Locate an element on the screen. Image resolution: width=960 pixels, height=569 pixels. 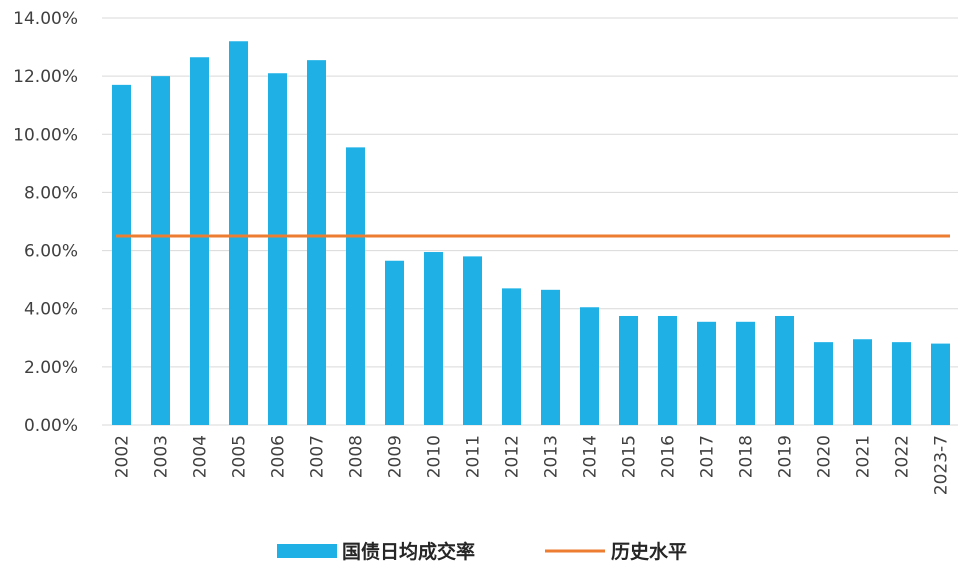
bar-2010 is located at coordinates (433, 338).